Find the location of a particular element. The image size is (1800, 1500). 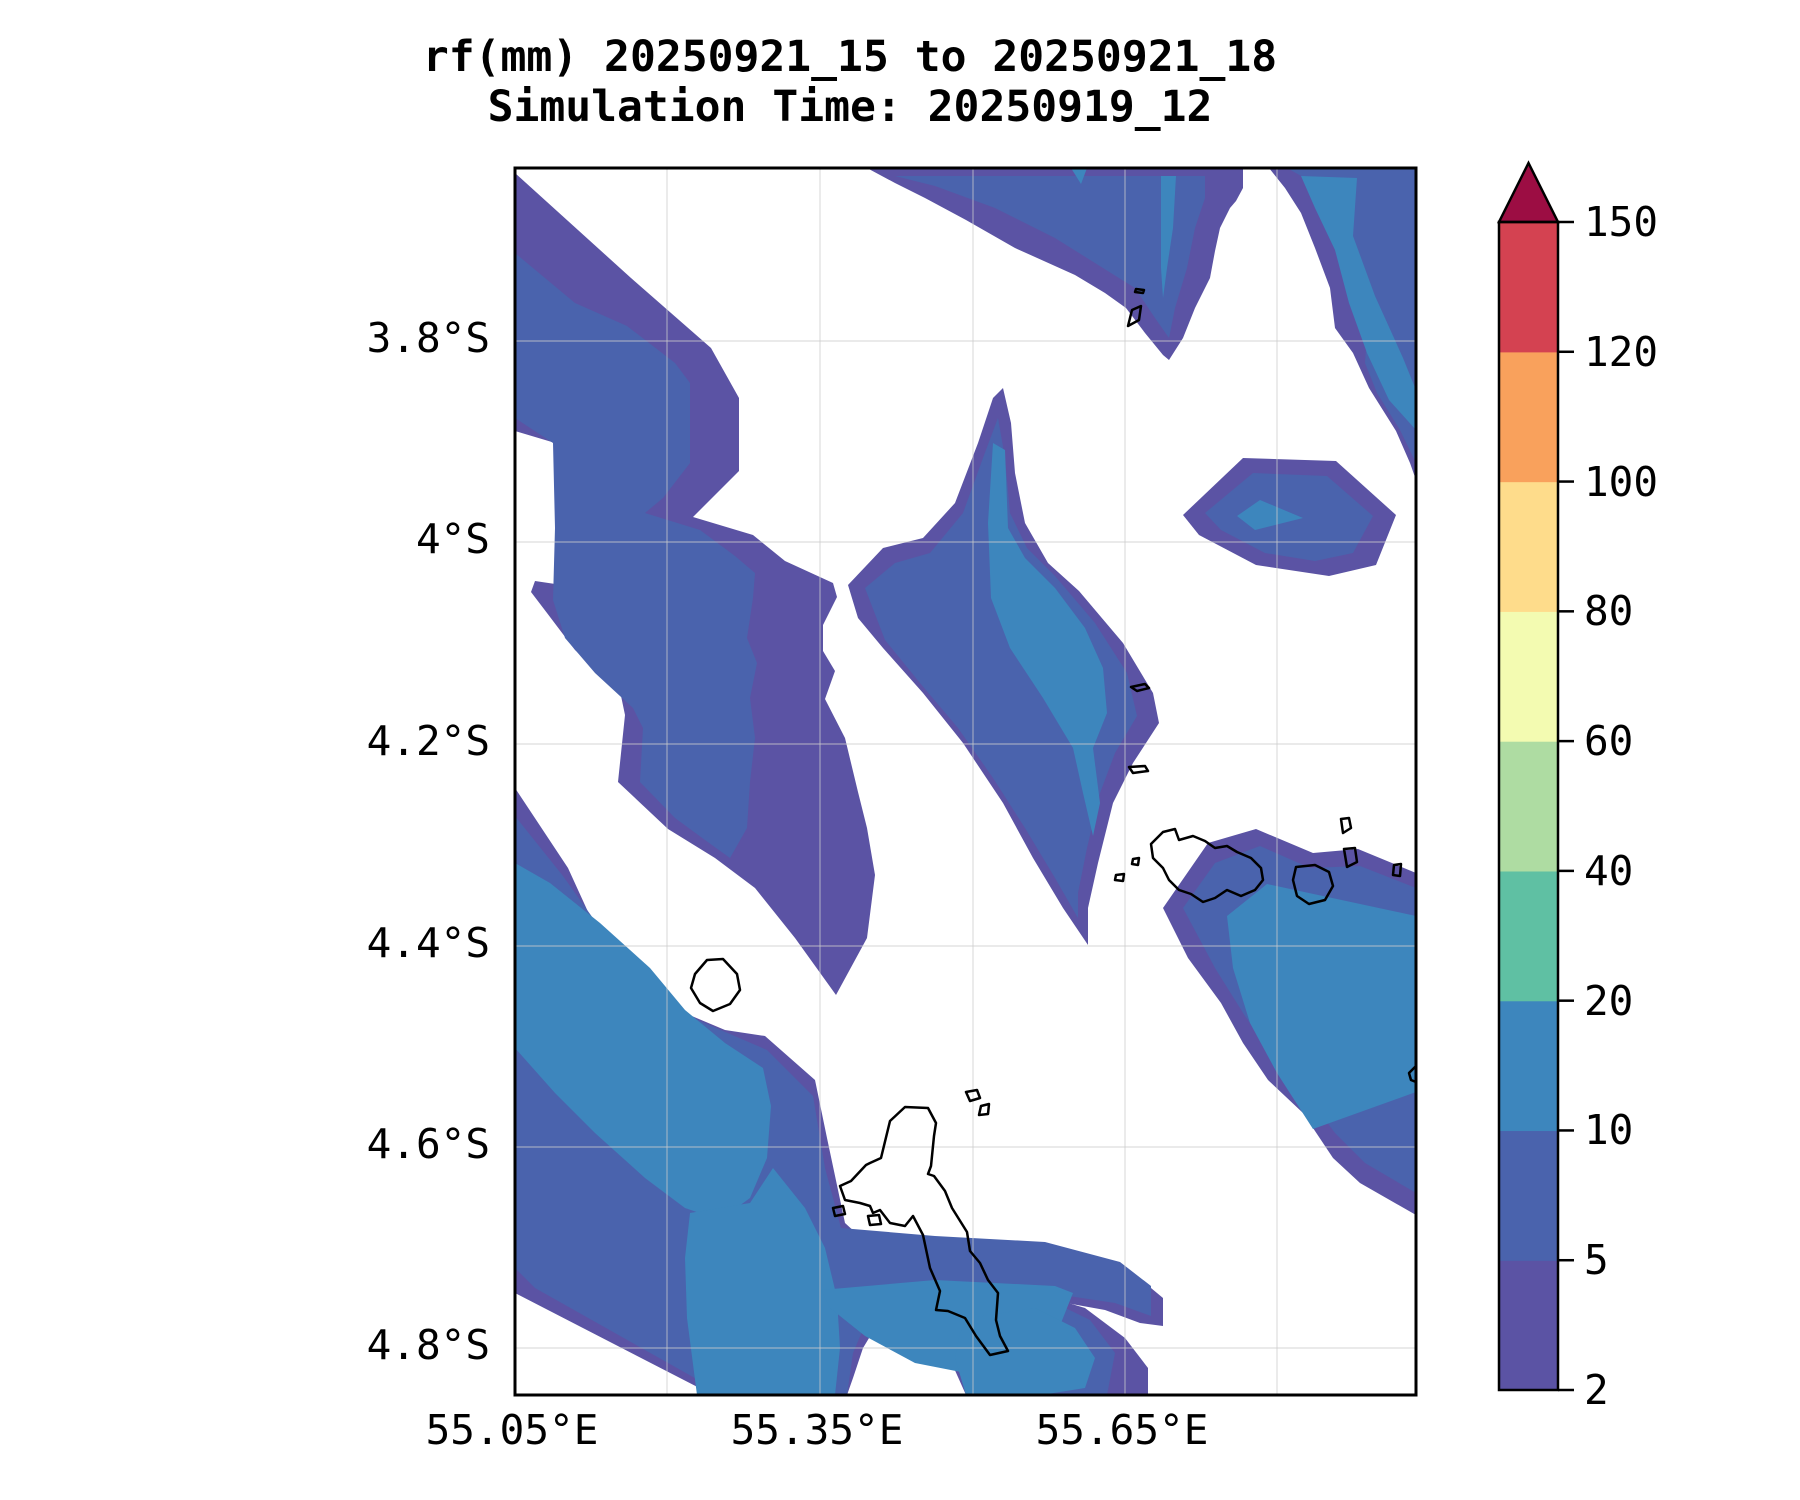

contour-region-south-core-10-20mm is located at coordinates (762, 1281).